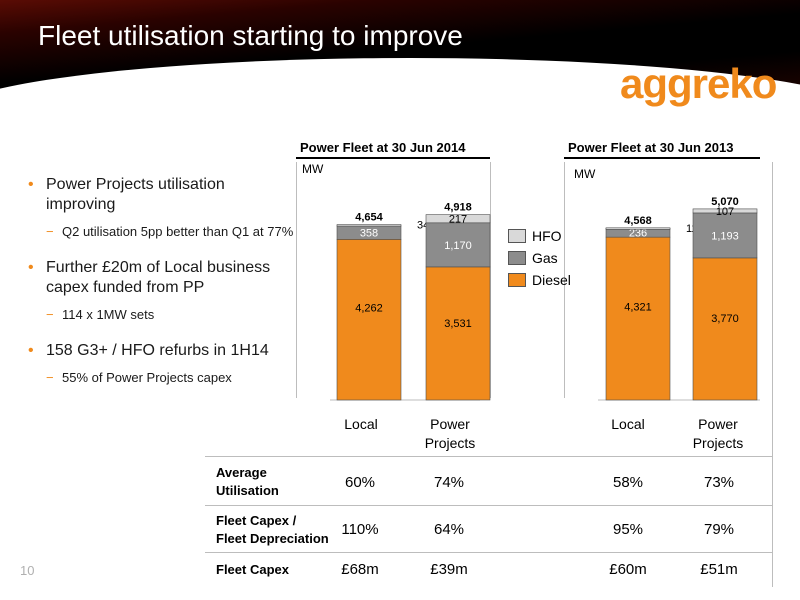  What do you see at coordinates (178, 231) in the screenshot?
I see `sub-bullet-text: Q2 utilisation 5pp better than Q1 at 77%` at bounding box center [178, 231].